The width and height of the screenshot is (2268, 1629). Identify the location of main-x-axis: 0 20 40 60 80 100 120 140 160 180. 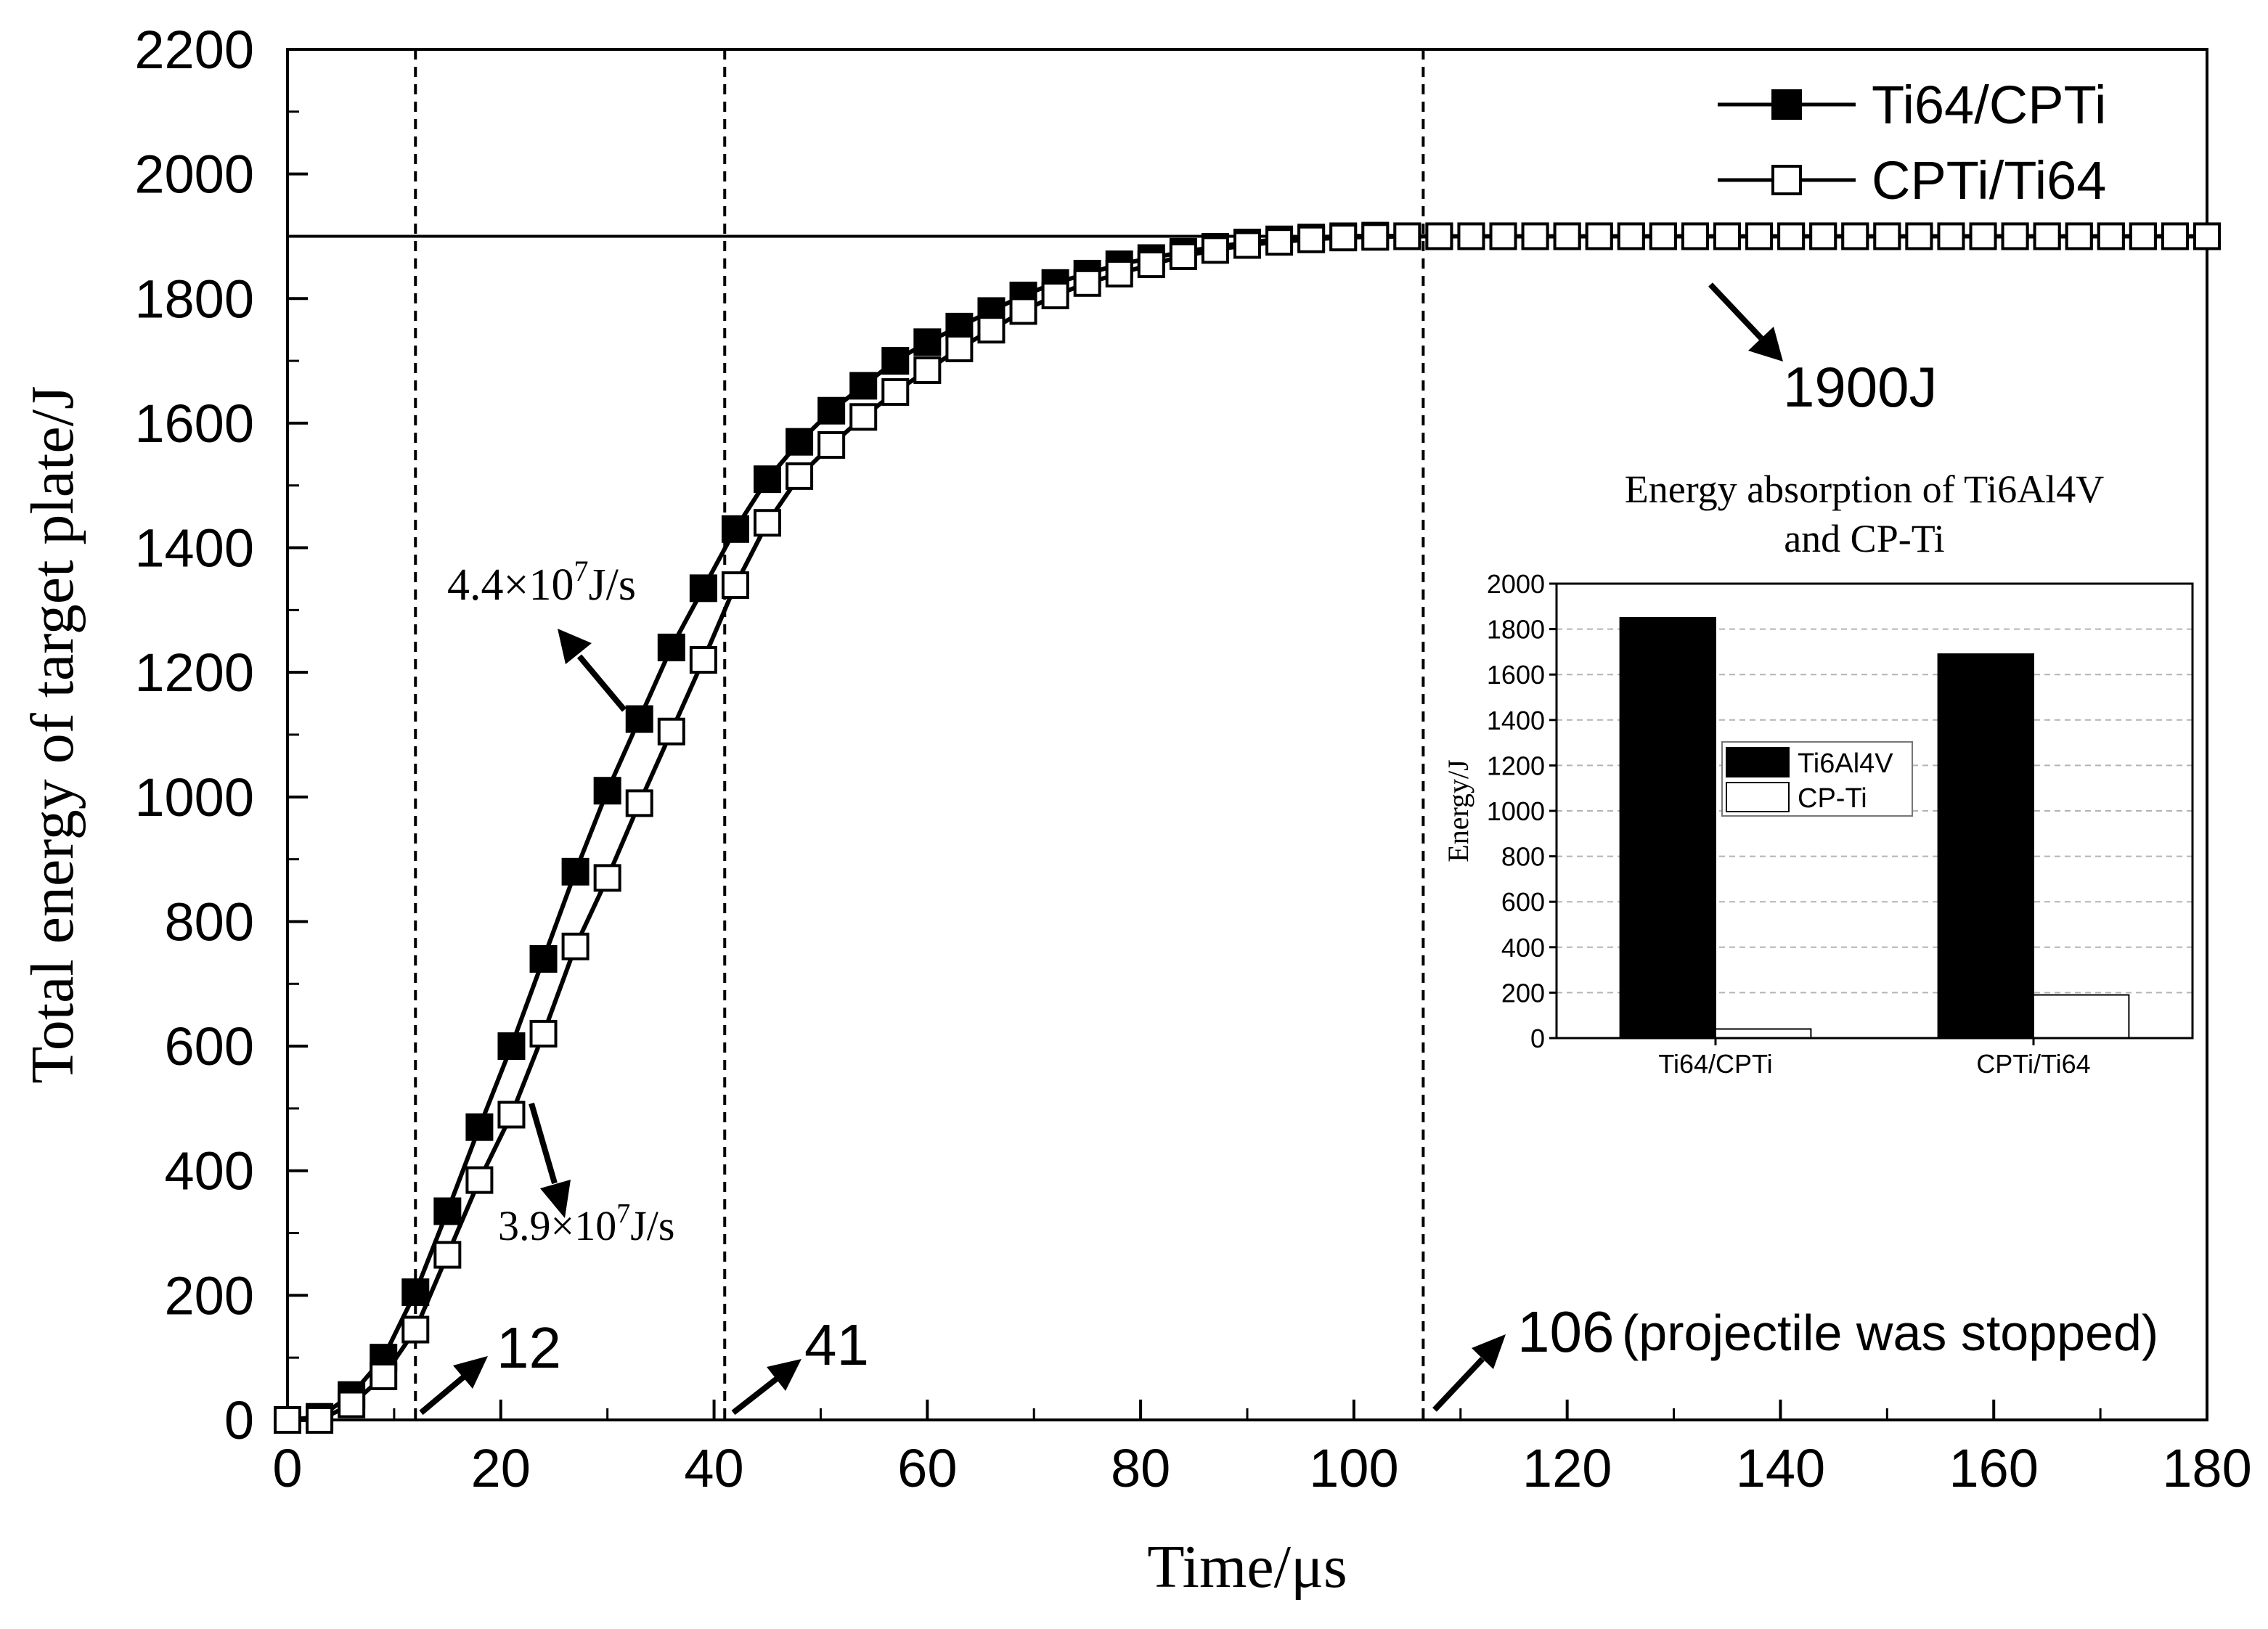
(1262, 1449).